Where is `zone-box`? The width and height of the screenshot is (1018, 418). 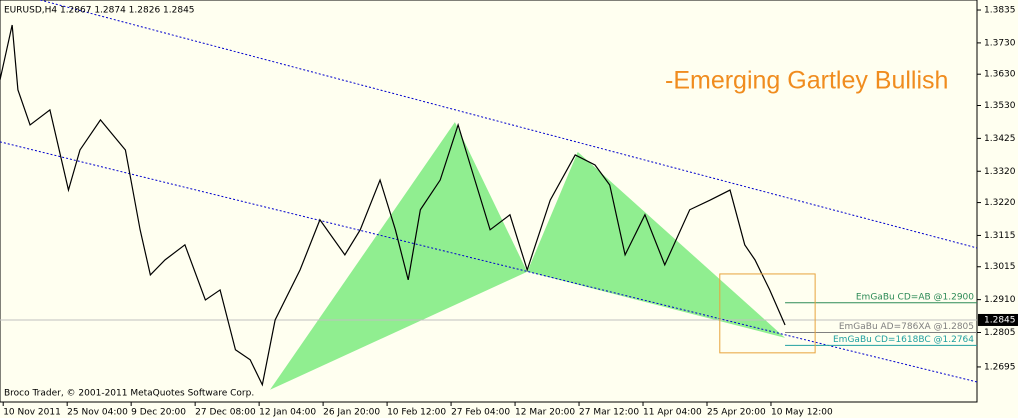 zone-box is located at coordinates (767, 313).